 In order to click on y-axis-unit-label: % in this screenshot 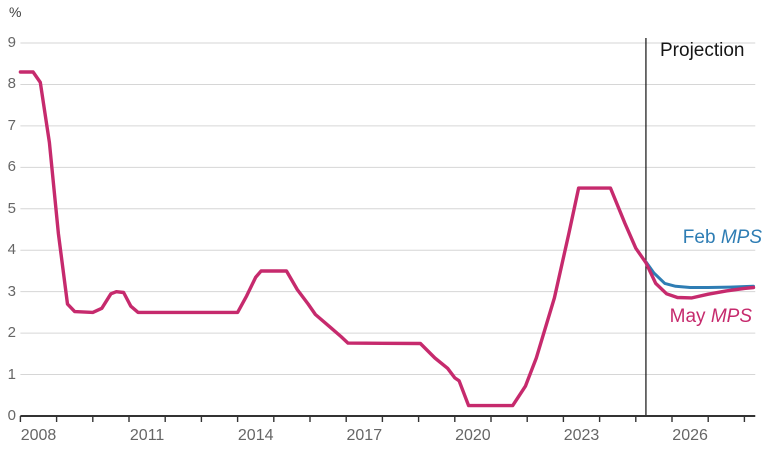, I will do `click(15, 12)`.